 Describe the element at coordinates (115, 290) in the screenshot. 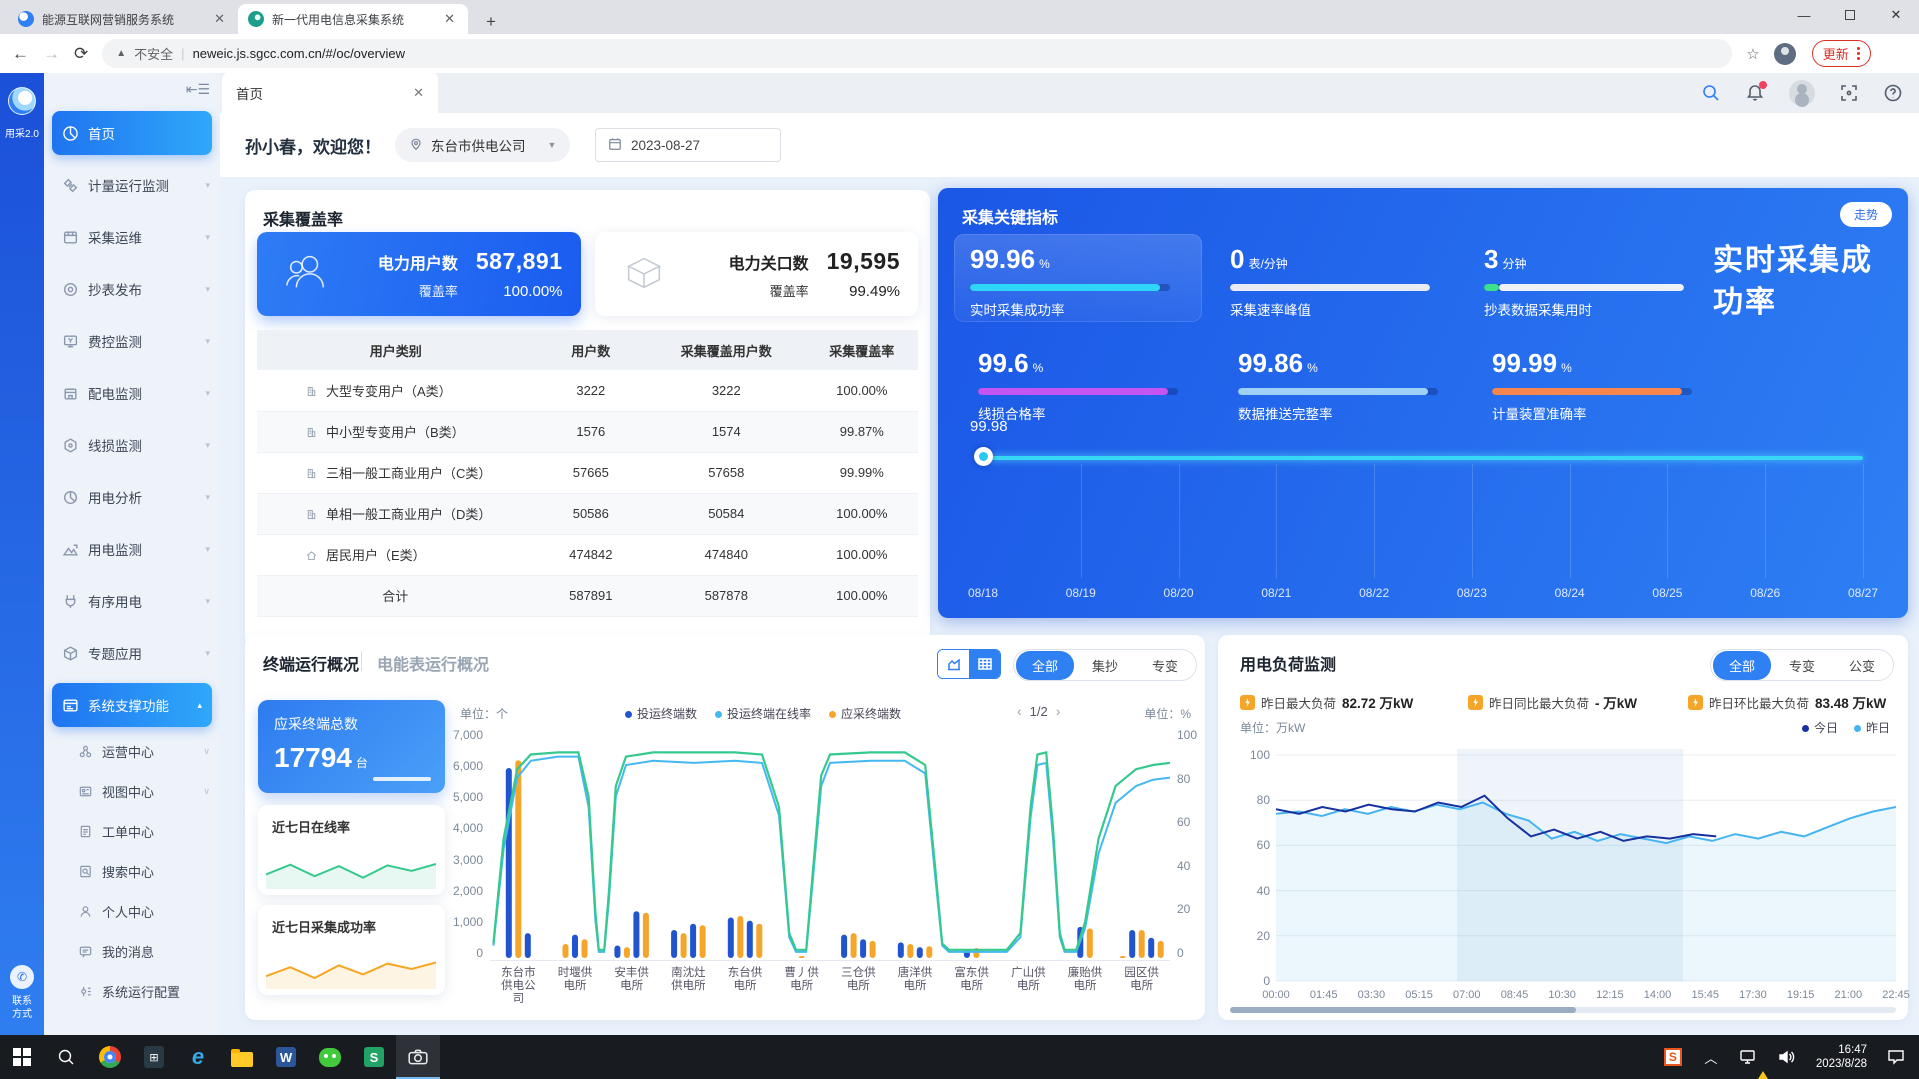

I see `sidebar-item-label: 抄表发布` at that location.